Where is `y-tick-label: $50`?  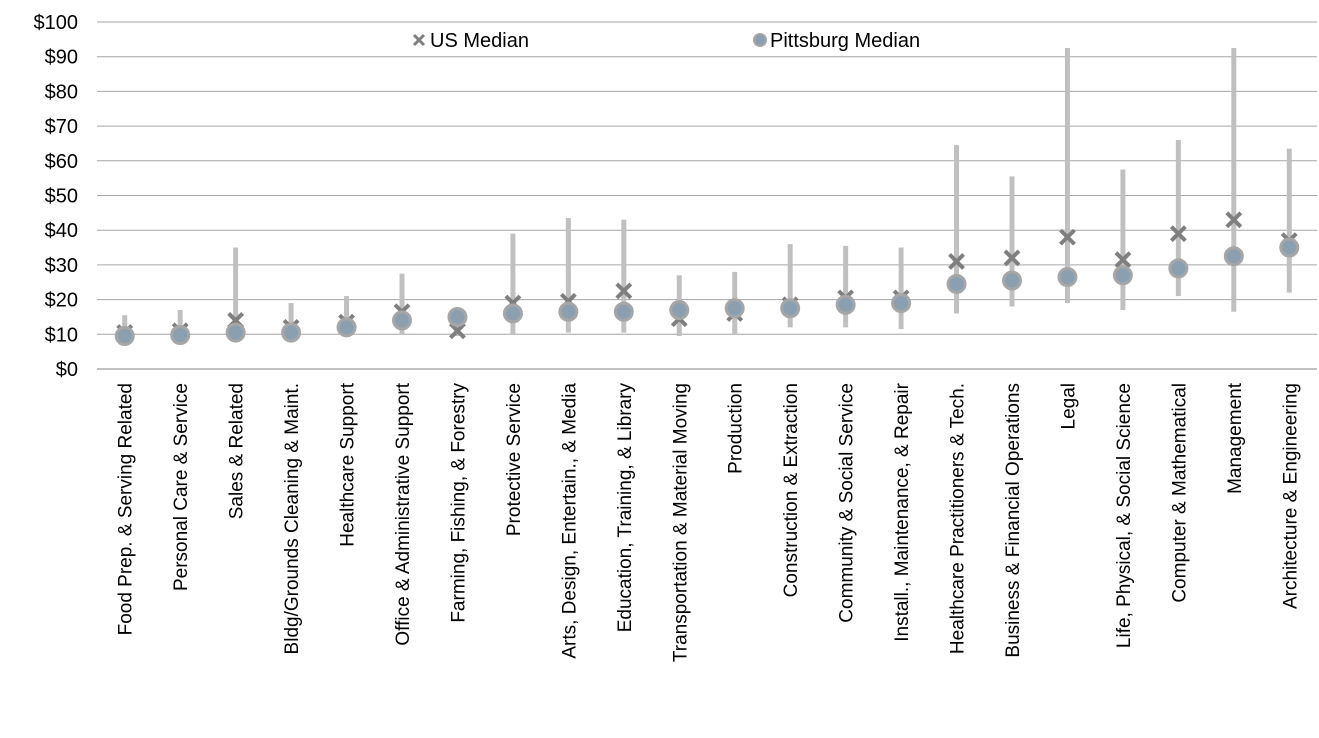
y-tick-label: $50 is located at coordinates (61, 197).